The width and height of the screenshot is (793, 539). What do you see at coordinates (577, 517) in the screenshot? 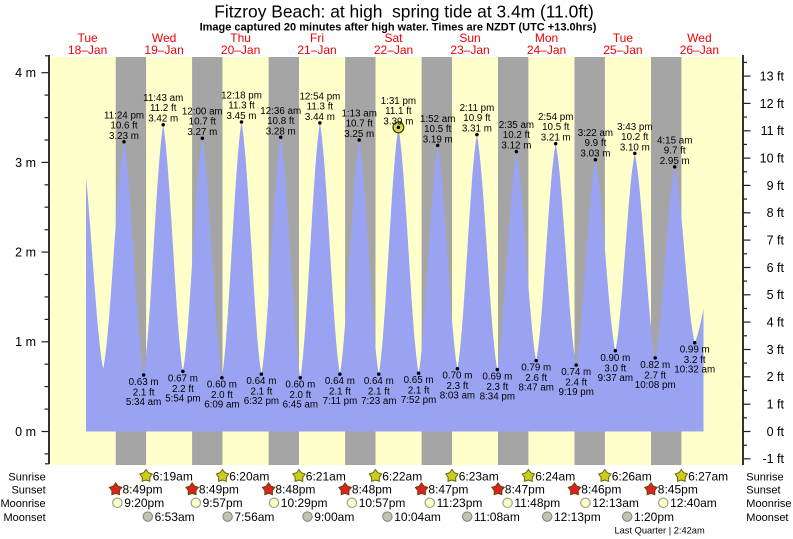
I see `svg-text: 12:13pm` at bounding box center [577, 517].